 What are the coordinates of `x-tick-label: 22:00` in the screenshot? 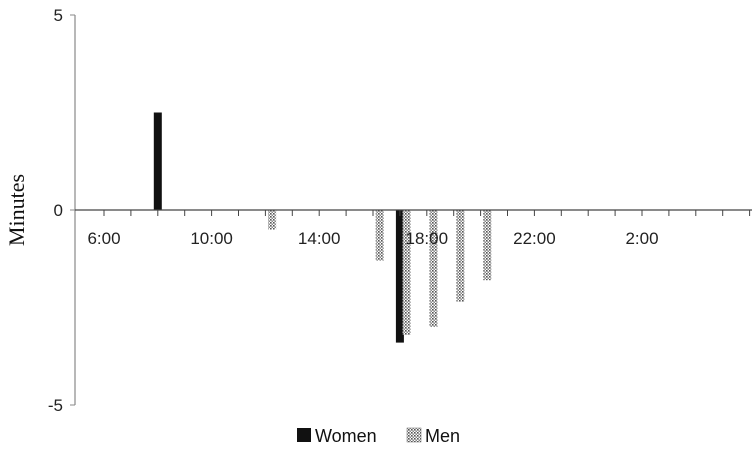 It's located at (534, 238).